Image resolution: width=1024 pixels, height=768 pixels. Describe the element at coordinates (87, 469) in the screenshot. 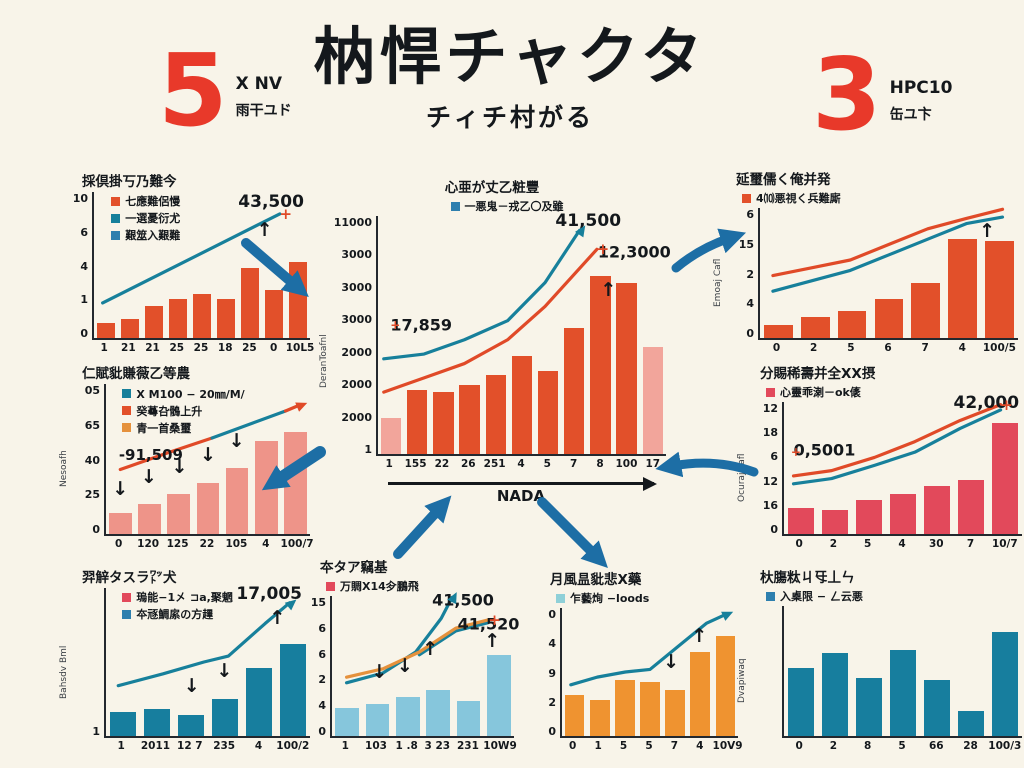

I see `y-axis-ticks: 05 65 40 25 0` at that location.